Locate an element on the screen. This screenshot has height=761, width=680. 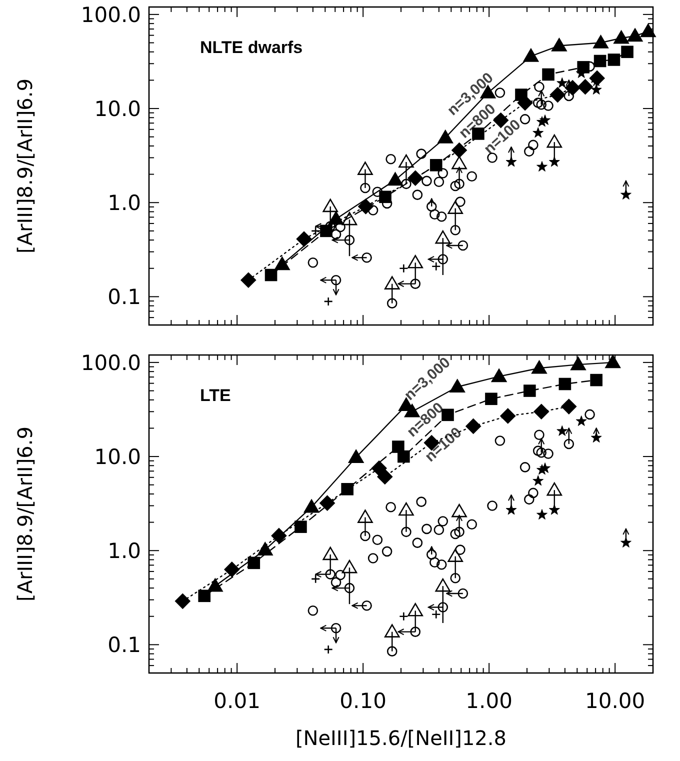
text: NLTE dwarfs is located at coordinates (251, 47).